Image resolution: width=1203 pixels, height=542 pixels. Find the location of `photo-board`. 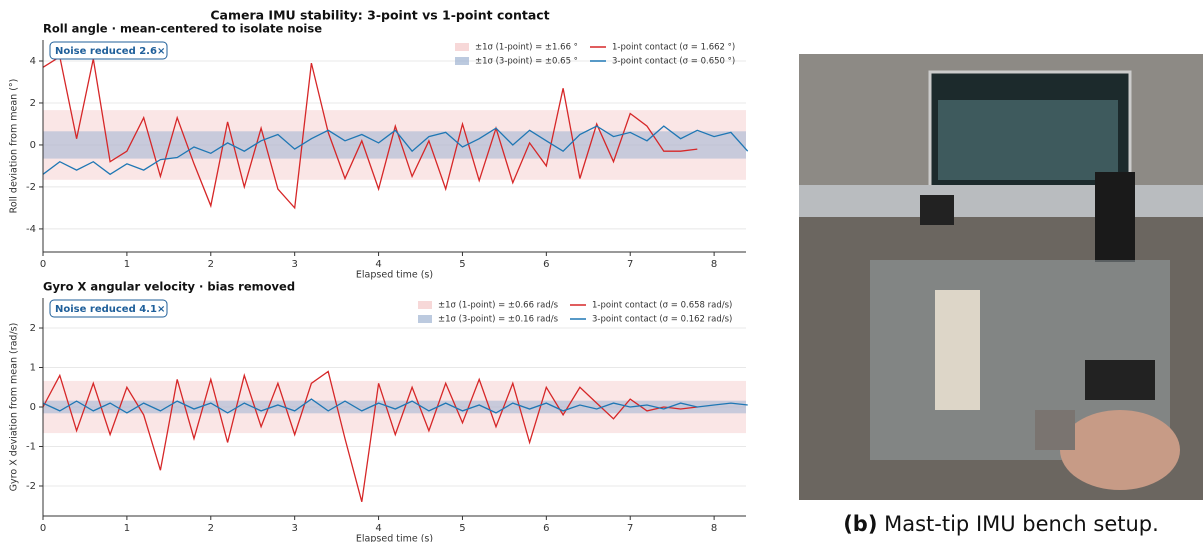

photo-board is located at coordinates (1120, 380).